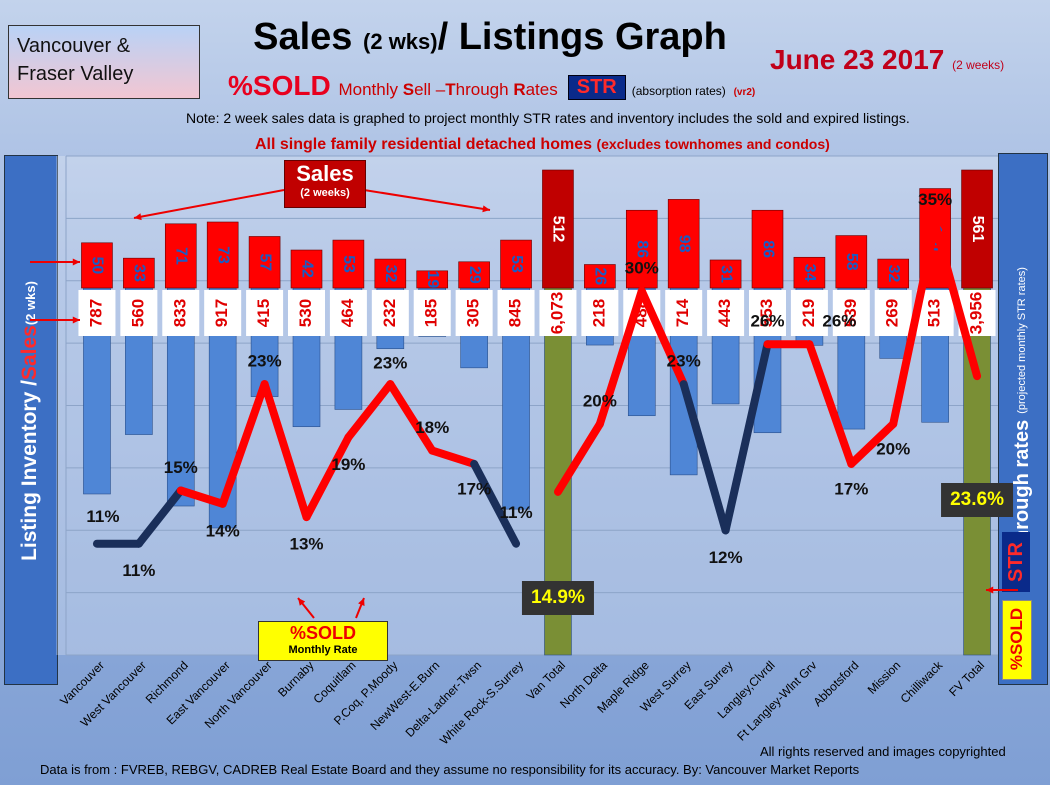  What do you see at coordinates (990, 590) in the screenshot?
I see `arrow-right-str-head` at bounding box center [990, 590].